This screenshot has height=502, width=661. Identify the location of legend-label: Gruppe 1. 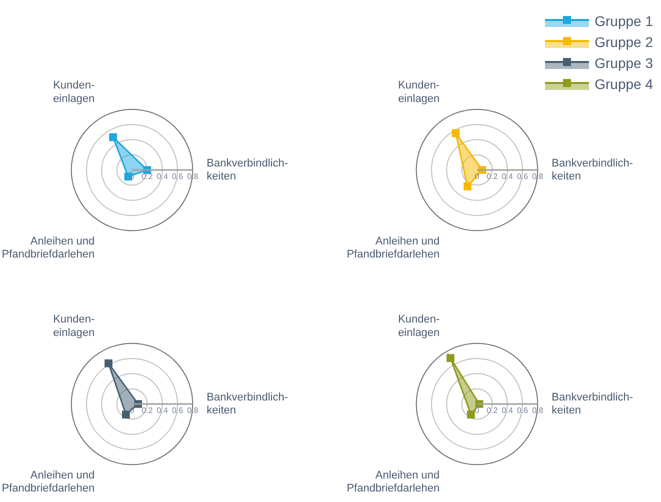
(623, 20).